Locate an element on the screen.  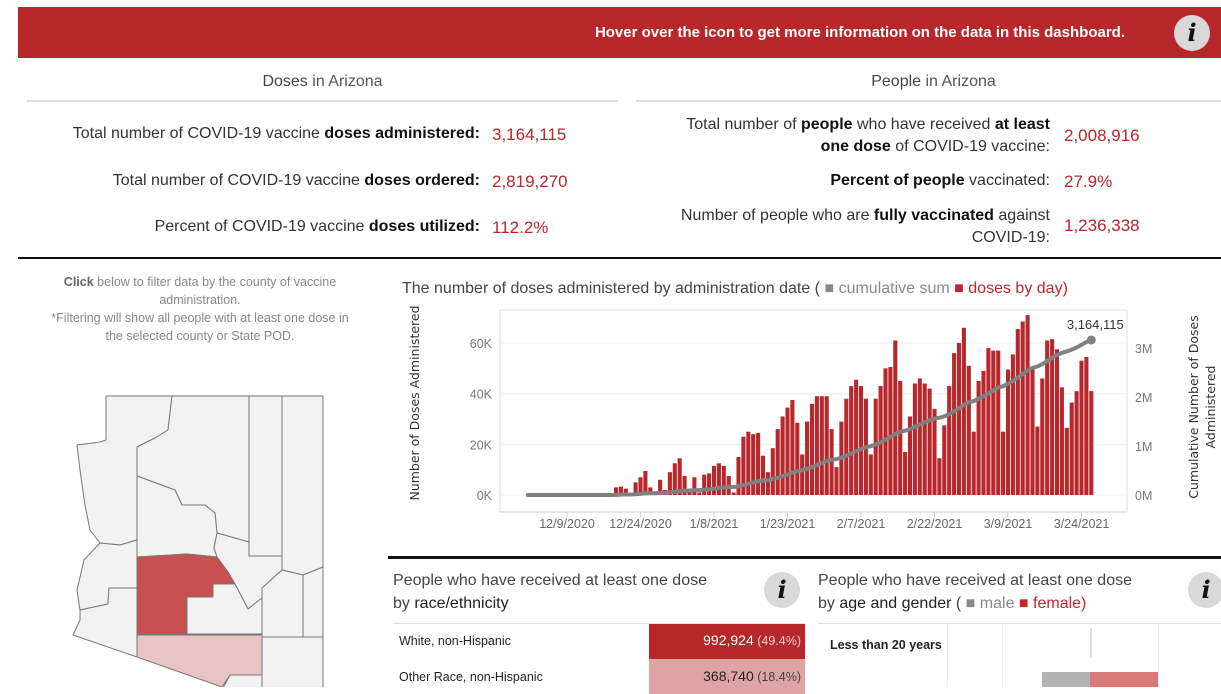
section-divider is located at coordinates (619, 258).